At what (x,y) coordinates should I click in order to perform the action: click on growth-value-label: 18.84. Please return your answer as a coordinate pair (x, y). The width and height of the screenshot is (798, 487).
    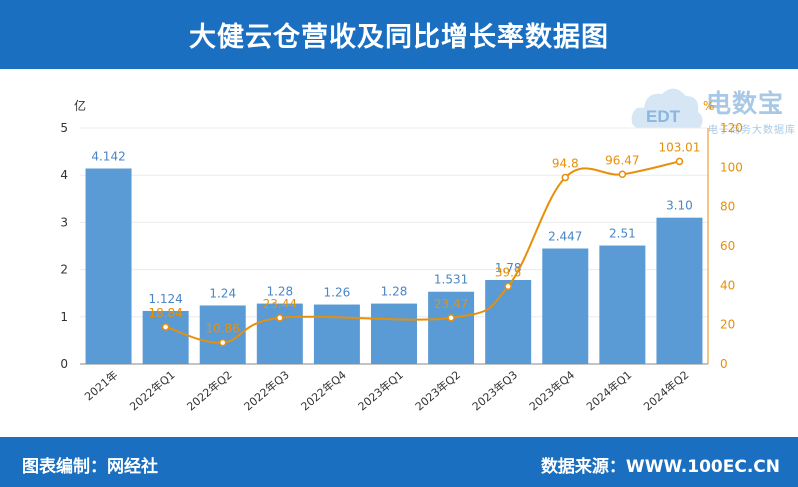
    Looking at the image, I should click on (165, 313).